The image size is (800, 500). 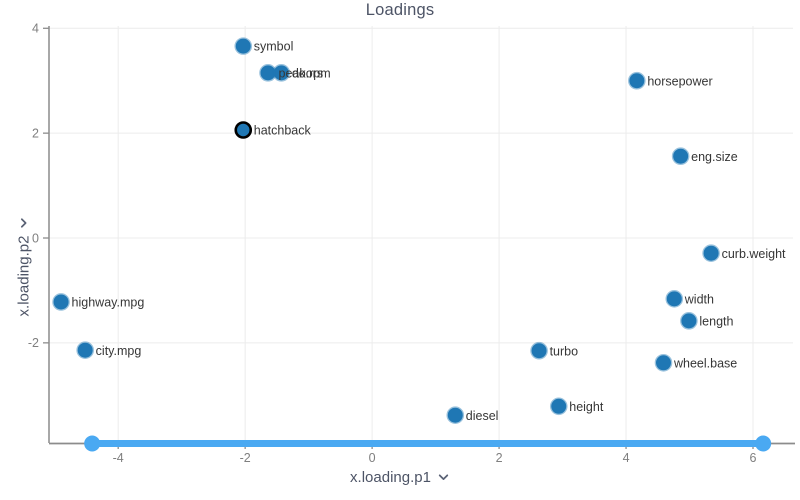 I want to click on data-point-selected, so click(x=243, y=130).